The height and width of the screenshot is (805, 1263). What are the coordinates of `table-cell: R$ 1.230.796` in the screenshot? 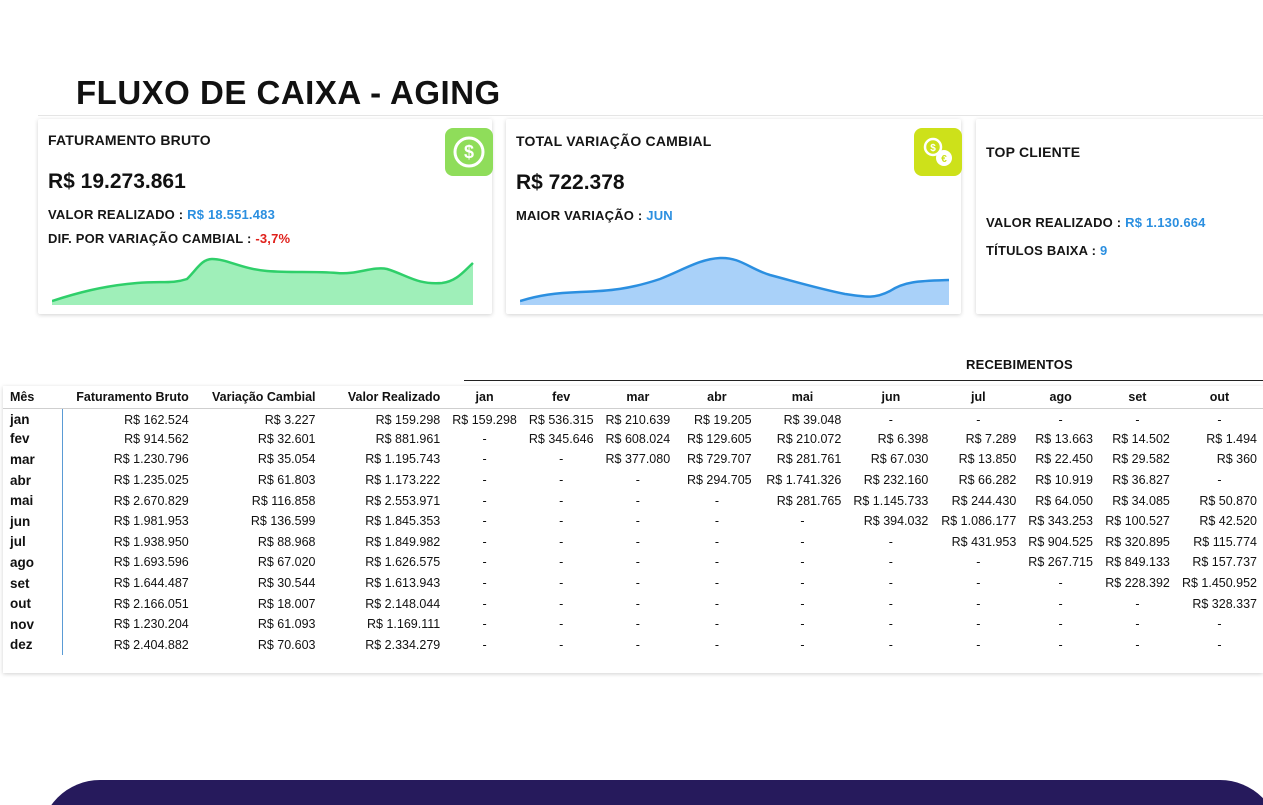 It's located at (151, 459).